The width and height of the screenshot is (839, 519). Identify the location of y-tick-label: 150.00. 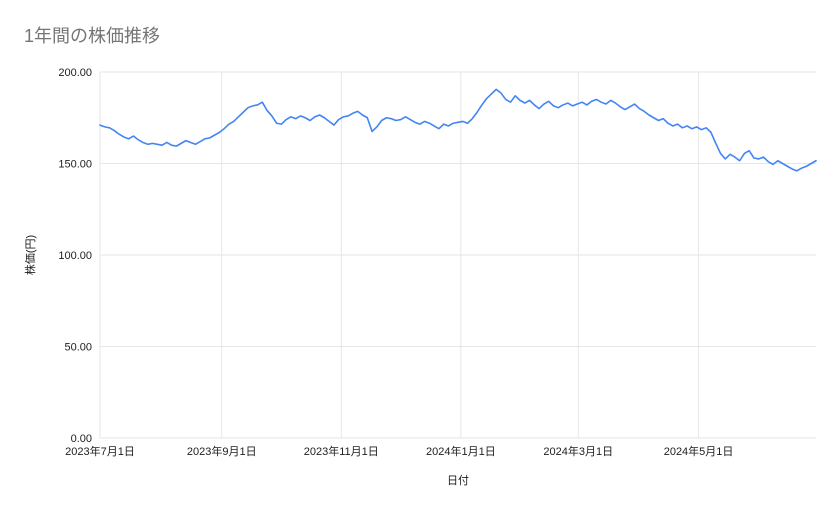
(75, 165).